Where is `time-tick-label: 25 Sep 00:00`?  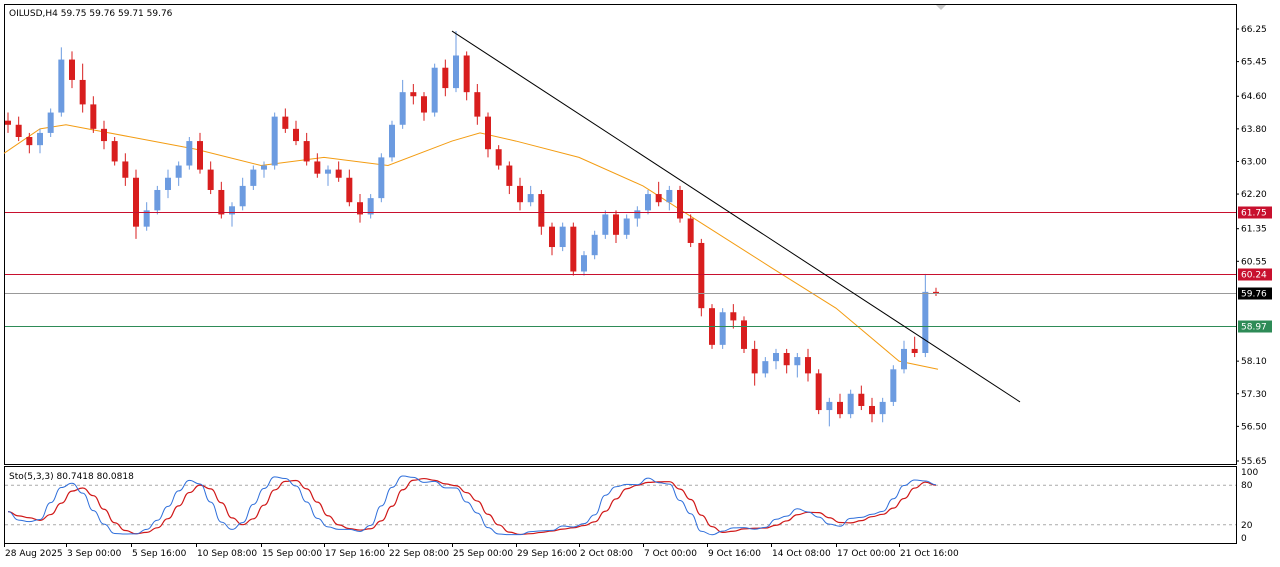 time-tick-label: 25 Sep 00:00 is located at coordinates (483, 554).